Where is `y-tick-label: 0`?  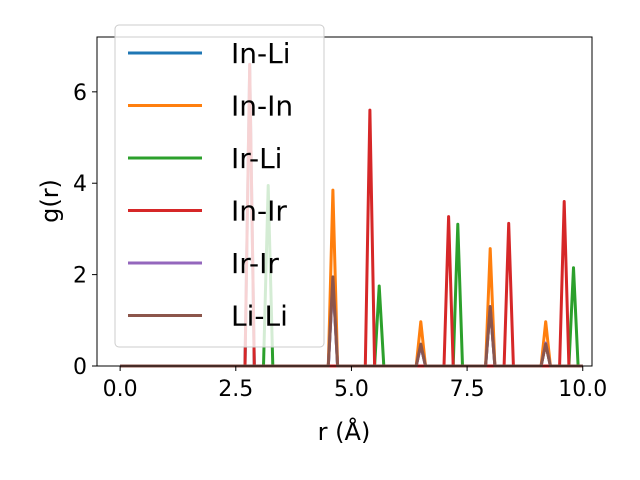 y-tick-label: 0 is located at coordinates (80, 367).